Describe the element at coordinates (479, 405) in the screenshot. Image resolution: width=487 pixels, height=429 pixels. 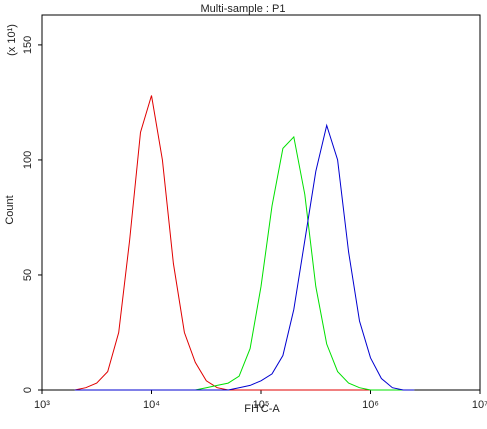
I see `x-tick-label: 10⁷` at that location.